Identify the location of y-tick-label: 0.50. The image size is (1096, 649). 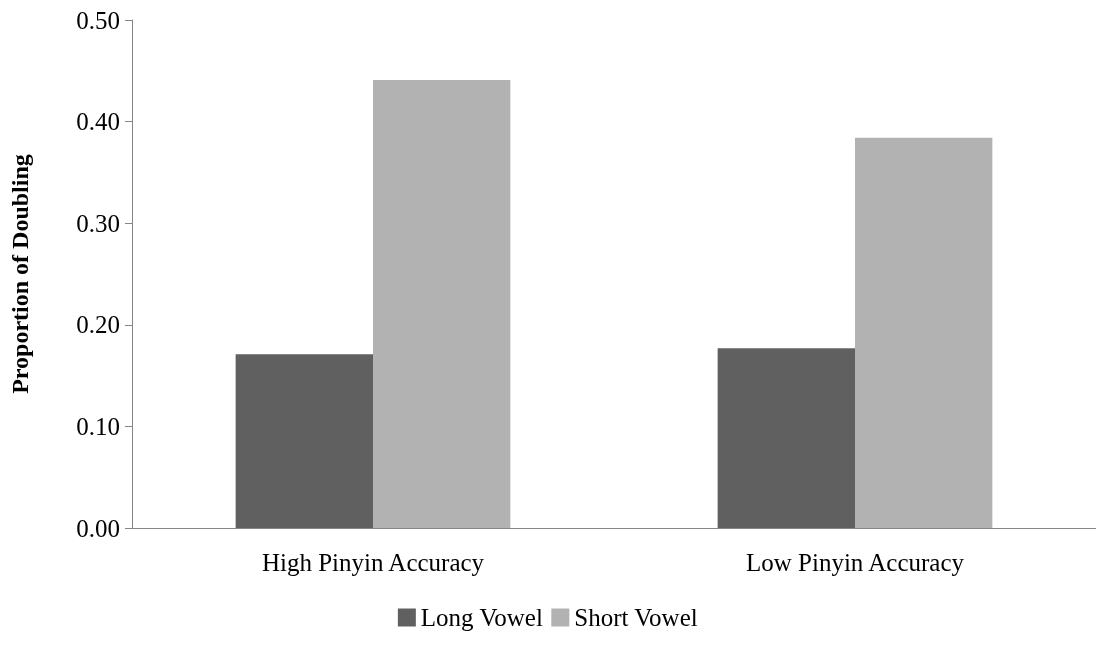
(98, 20).